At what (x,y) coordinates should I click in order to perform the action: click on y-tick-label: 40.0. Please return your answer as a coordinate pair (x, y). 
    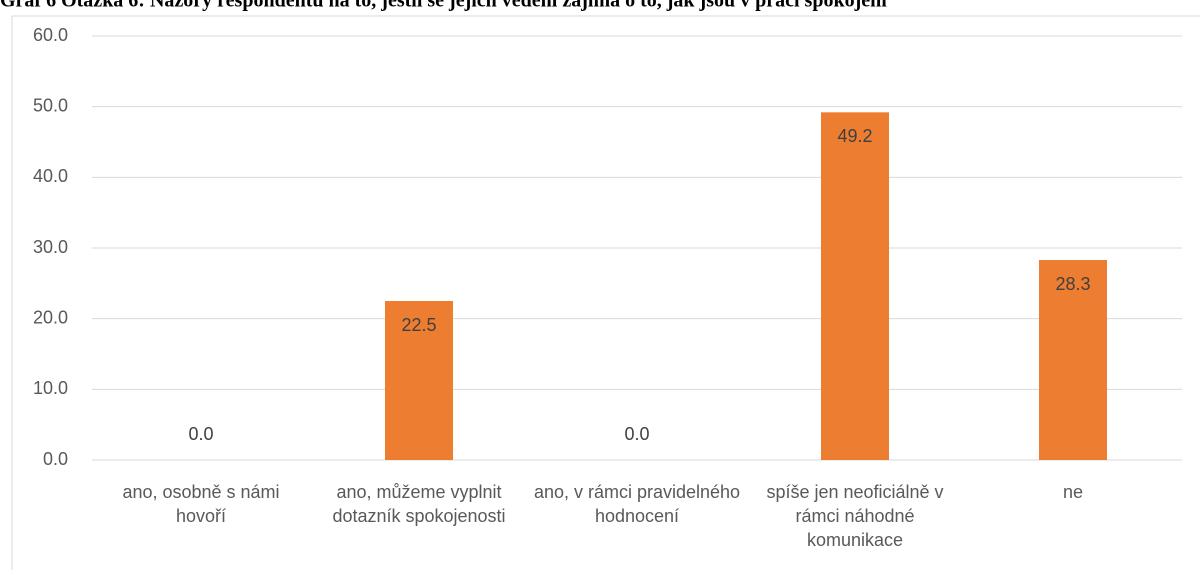
    Looking at the image, I should click on (50, 176).